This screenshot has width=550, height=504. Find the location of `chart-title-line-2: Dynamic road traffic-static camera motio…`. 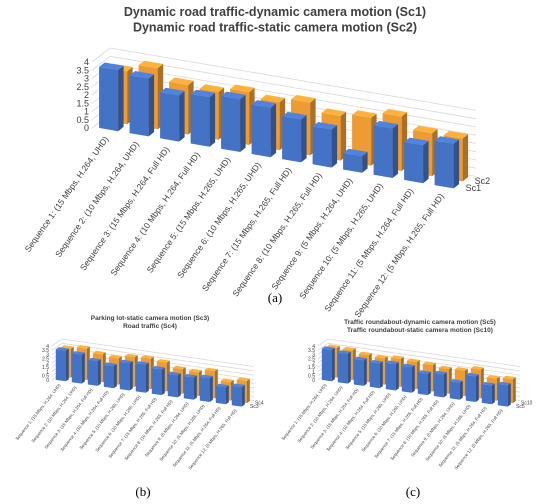

chart-title-line-2: Dynamic road traffic-static camera motio… is located at coordinates (275, 28).